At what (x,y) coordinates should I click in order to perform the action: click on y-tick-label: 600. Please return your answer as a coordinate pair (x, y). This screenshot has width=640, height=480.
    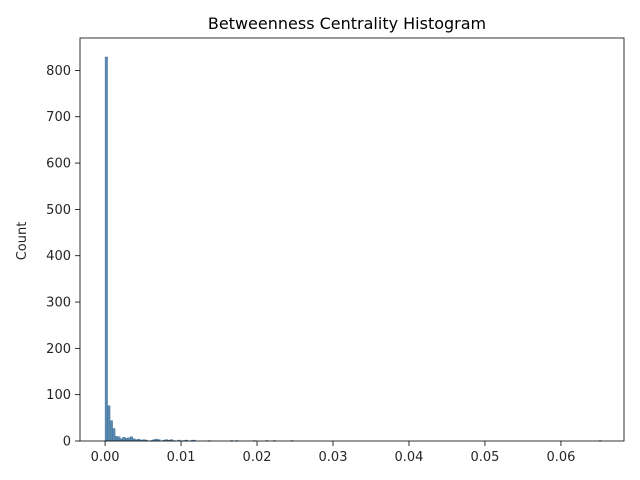
    Looking at the image, I should click on (58, 164).